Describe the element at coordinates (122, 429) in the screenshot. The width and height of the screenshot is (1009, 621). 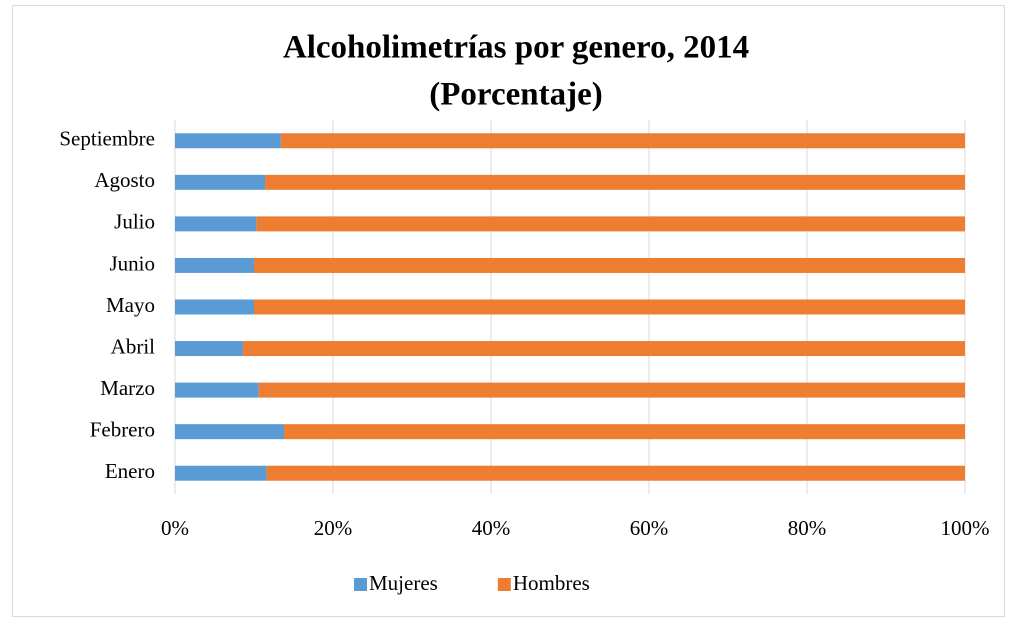
I see `y-tick-label: Febrero` at that location.